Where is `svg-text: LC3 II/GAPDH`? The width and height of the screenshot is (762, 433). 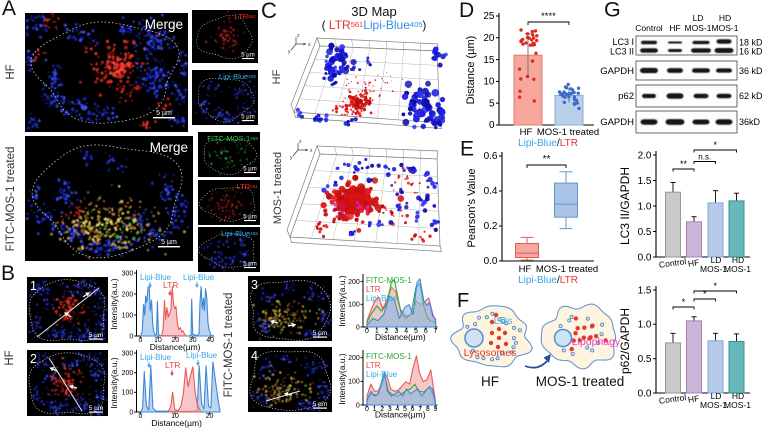
svg-text: LC3 II/GAPDH is located at coordinates (625, 206).